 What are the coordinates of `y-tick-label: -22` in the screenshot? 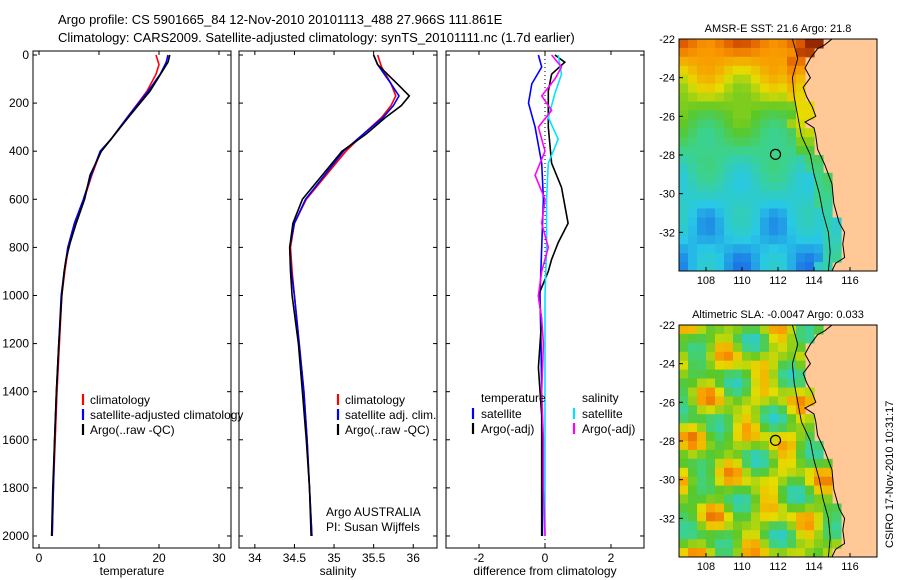 It's located at (667, 326).